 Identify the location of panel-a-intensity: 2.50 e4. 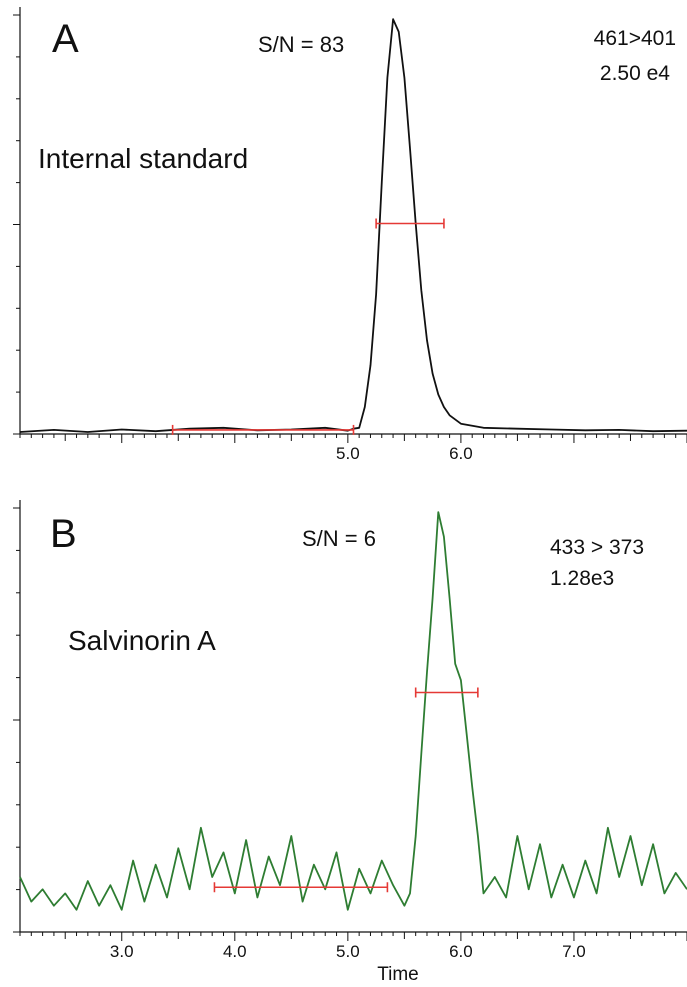
(635, 73).